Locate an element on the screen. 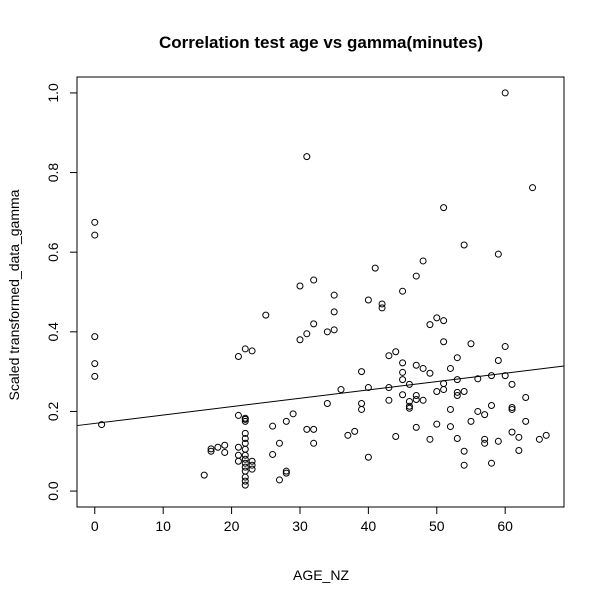 Image resolution: width=604 pixels, height=604 pixels. x-tick-label: 40 is located at coordinates (369, 526).